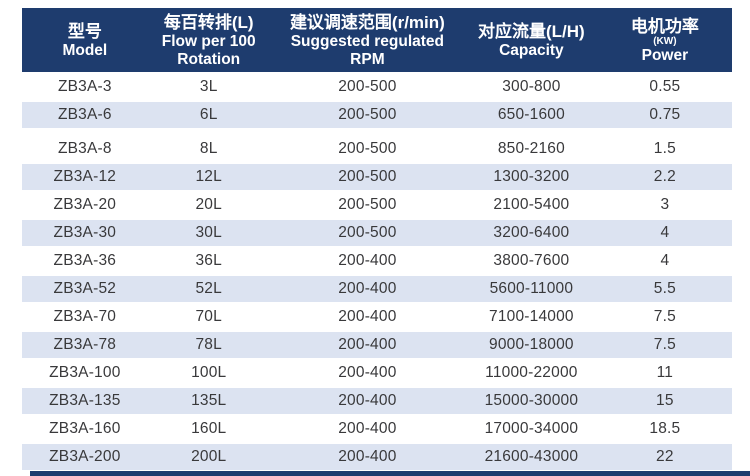 The height and width of the screenshot is (476, 750). Describe the element at coordinates (208, 317) in the screenshot. I see `cell-flow-per-100-rotation: 70L` at that location.